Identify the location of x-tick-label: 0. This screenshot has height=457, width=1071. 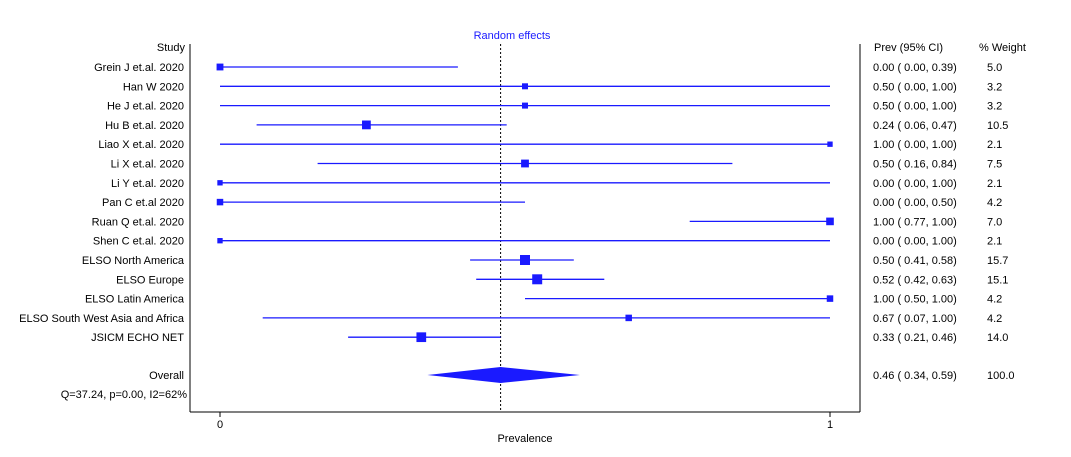
(220, 425).